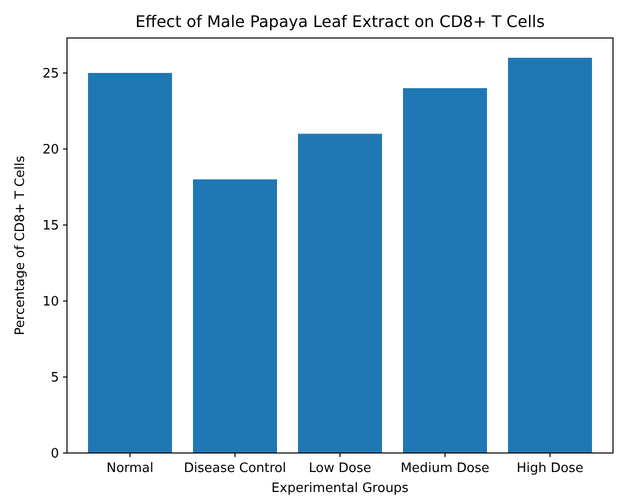  Describe the element at coordinates (340, 488) in the screenshot. I see `x-axis-title: Experimental Groups` at that location.